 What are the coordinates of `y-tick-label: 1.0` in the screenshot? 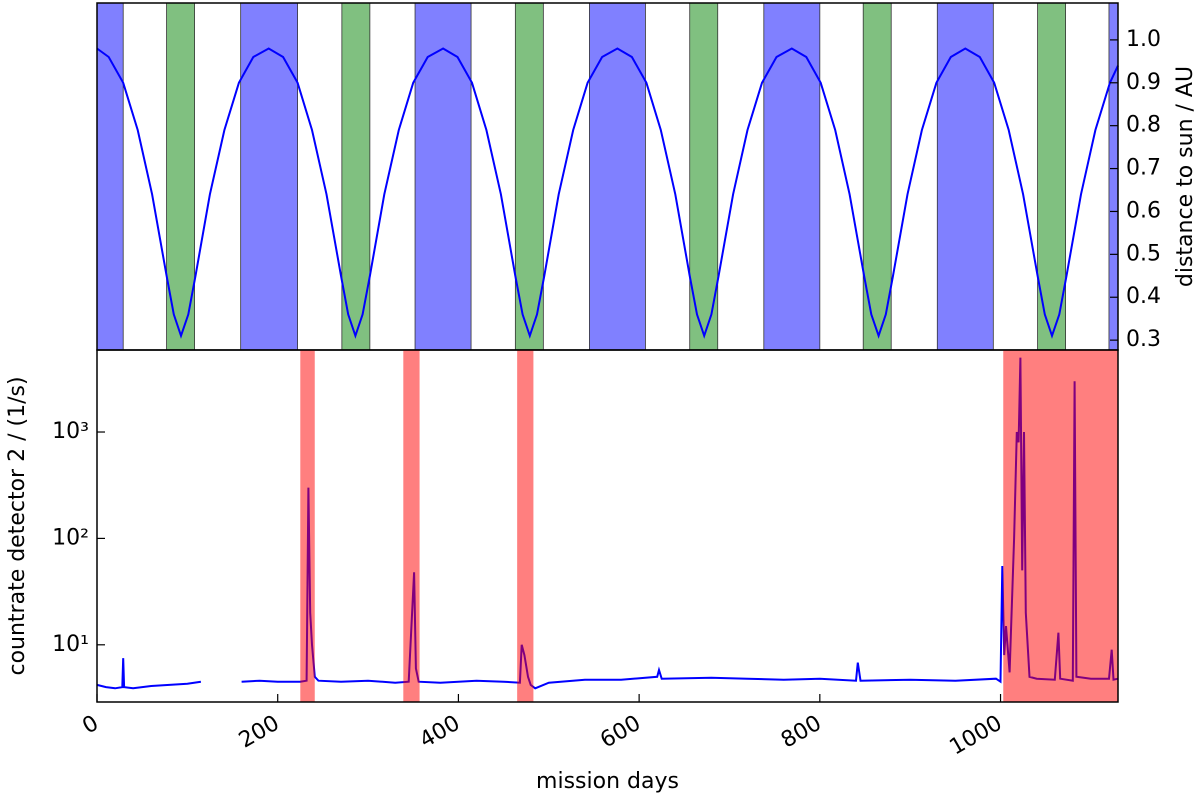 It's located at (1143, 39).